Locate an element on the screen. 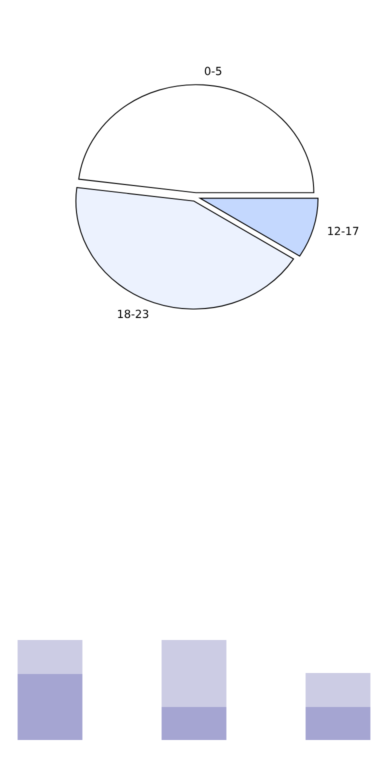 Image resolution: width=390 pixels, height=780 pixels. slice-label: 18-23 is located at coordinates (133, 314).